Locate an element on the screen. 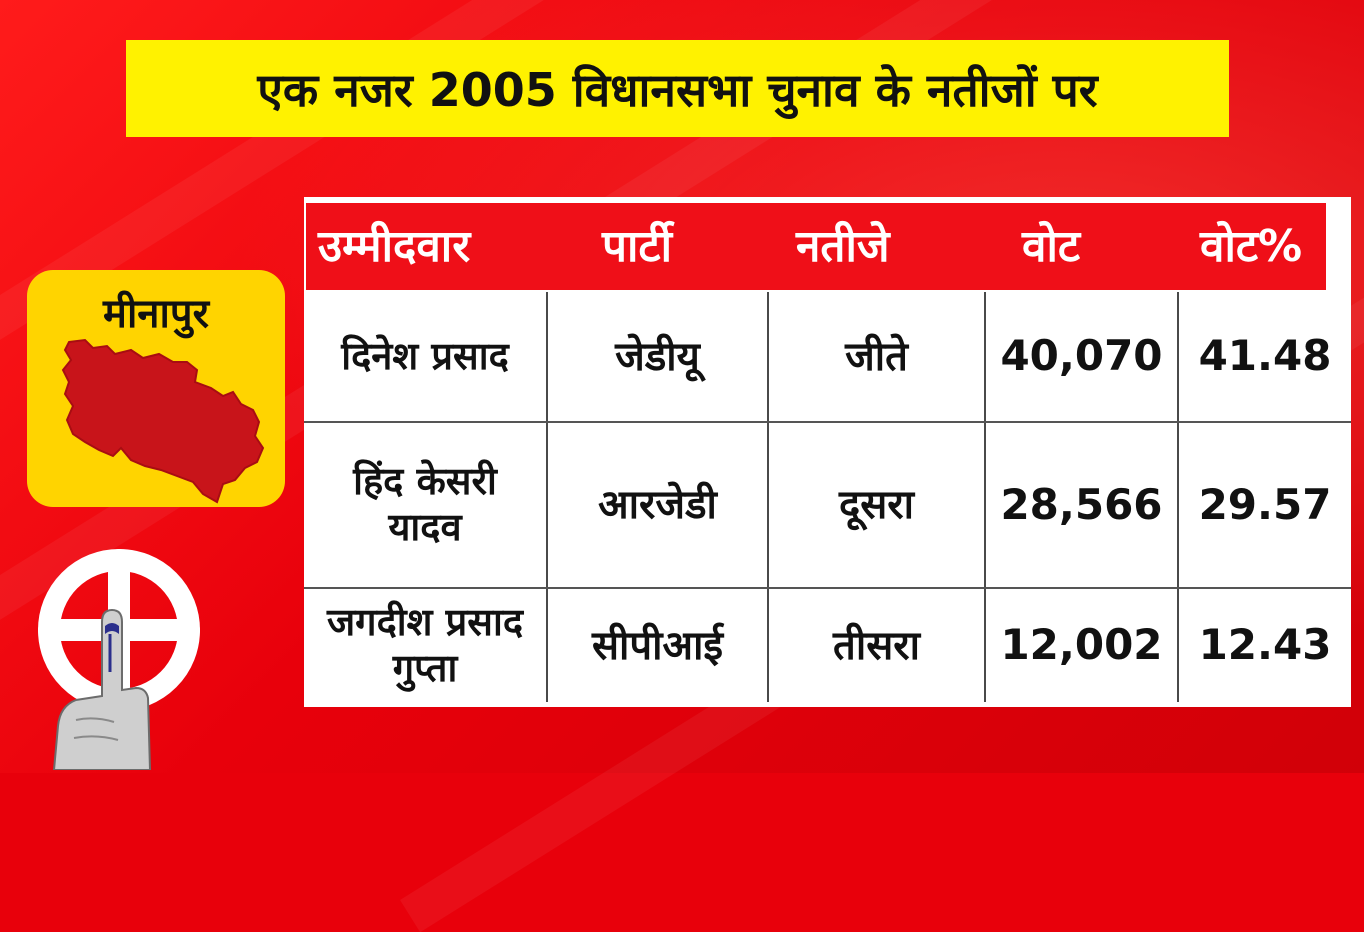 The height and width of the screenshot is (932, 1364). row3-result: तीसरा is located at coordinates (876, 645).